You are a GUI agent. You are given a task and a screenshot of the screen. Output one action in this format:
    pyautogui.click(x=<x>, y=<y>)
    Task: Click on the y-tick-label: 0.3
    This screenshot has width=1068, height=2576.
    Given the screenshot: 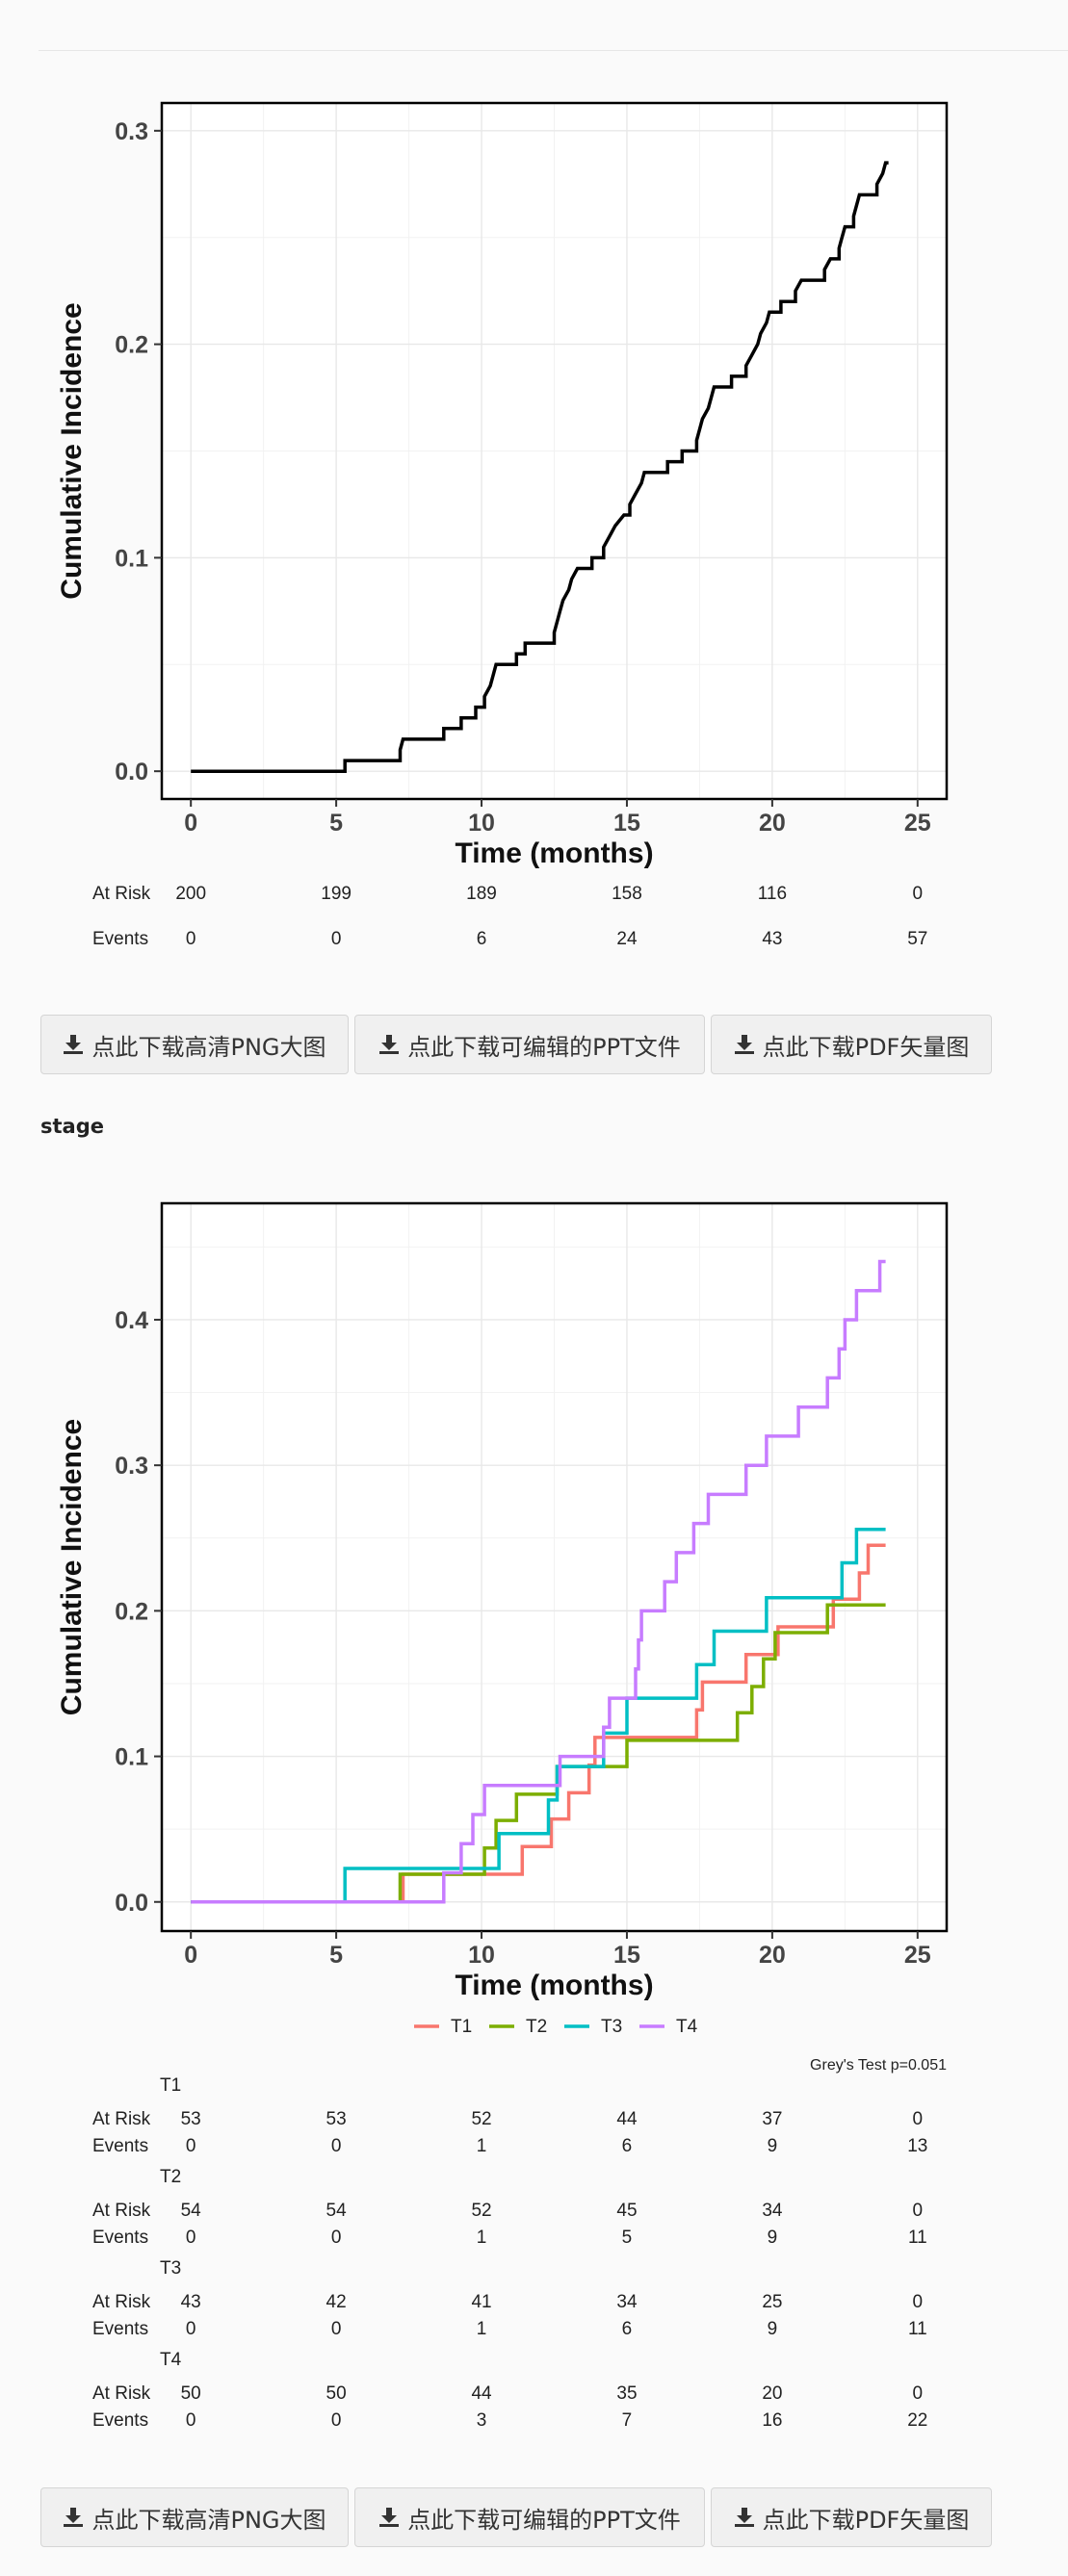 What is the action you would take?
    pyautogui.click(x=131, y=132)
    